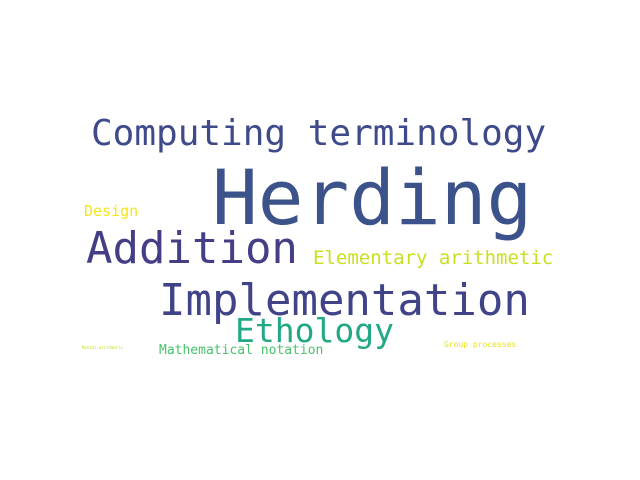 The image size is (640, 480). I want to click on word-implementation: Implementation, so click(344, 300).